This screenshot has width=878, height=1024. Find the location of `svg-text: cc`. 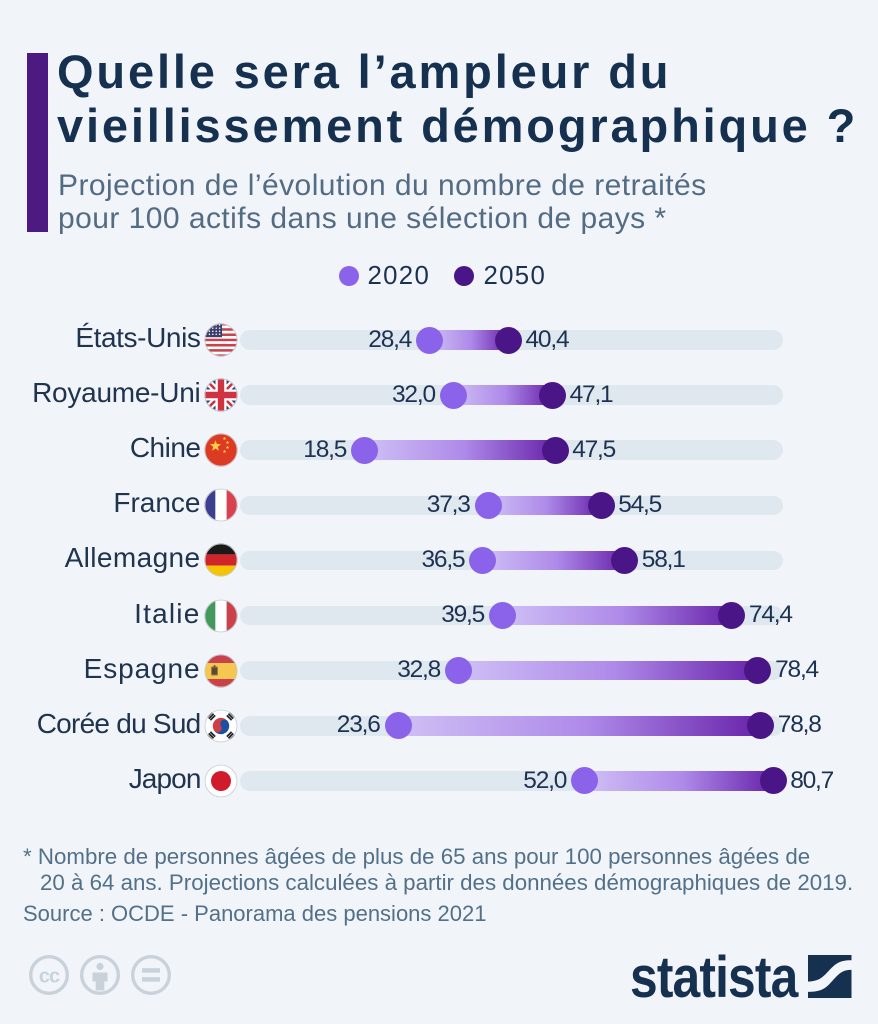

svg-text: cc is located at coordinates (49, 976).